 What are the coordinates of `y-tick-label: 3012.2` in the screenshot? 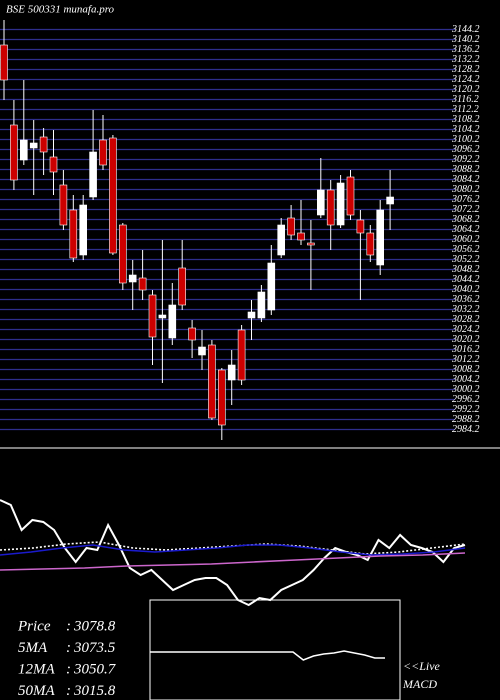 It's located at (465, 359).